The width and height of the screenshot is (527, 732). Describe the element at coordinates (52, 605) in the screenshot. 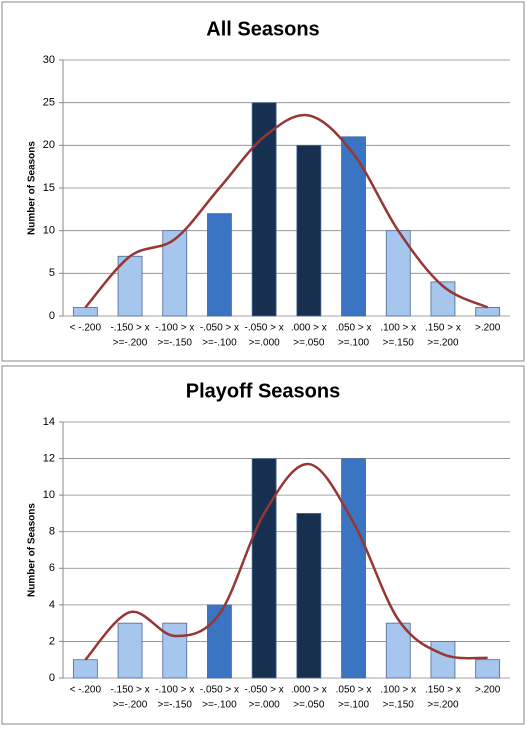

I see `y-tick-label: 4` at that location.